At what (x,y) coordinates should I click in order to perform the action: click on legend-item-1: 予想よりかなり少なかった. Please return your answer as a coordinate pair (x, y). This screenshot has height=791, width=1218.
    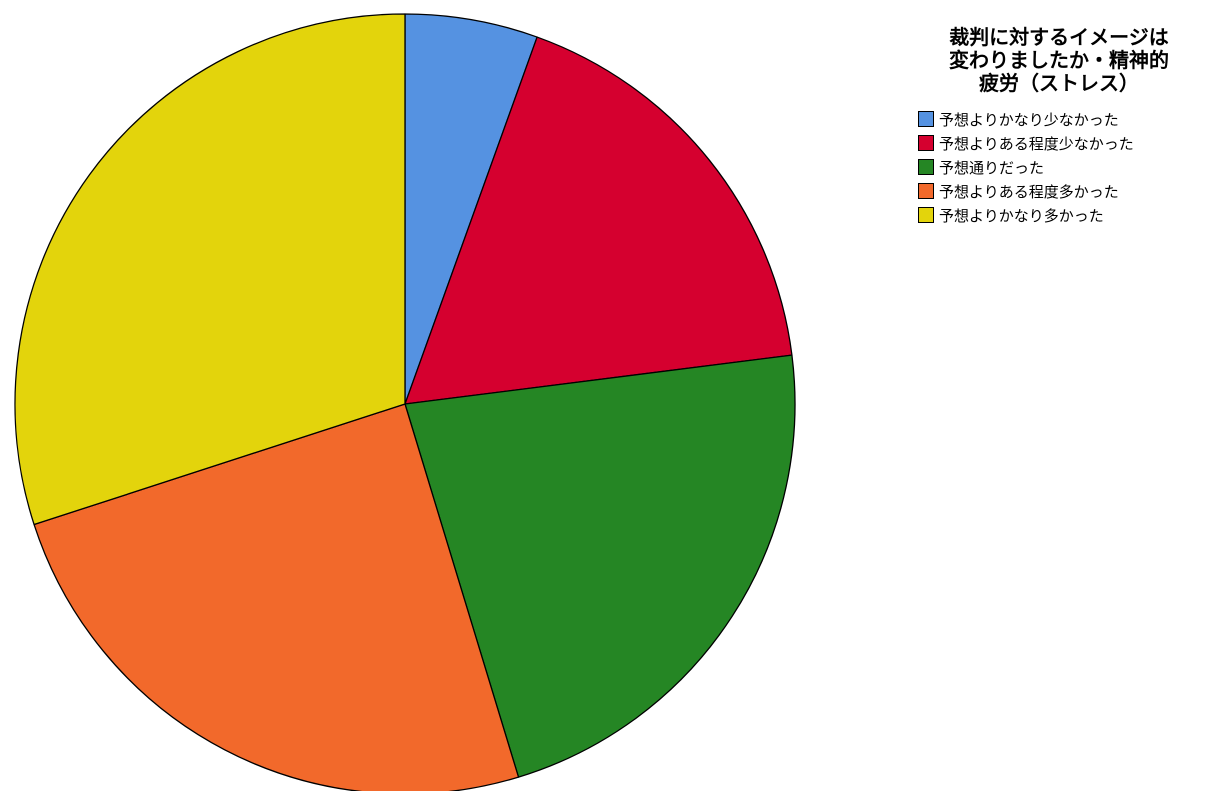
    Looking at the image, I should click on (1066, 119).